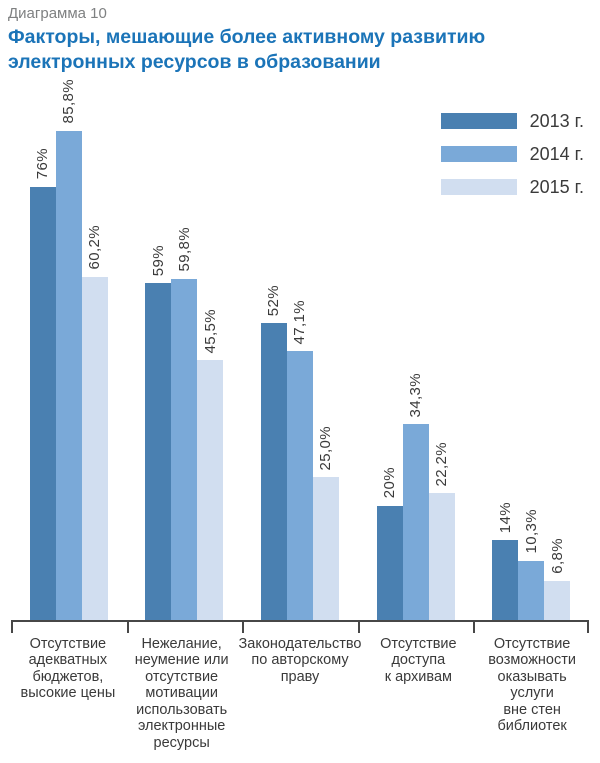 The height and width of the screenshot is (763, 600). I want to click on legend: 2013 г. 2014 г. 2015 г., so click(512, 160).